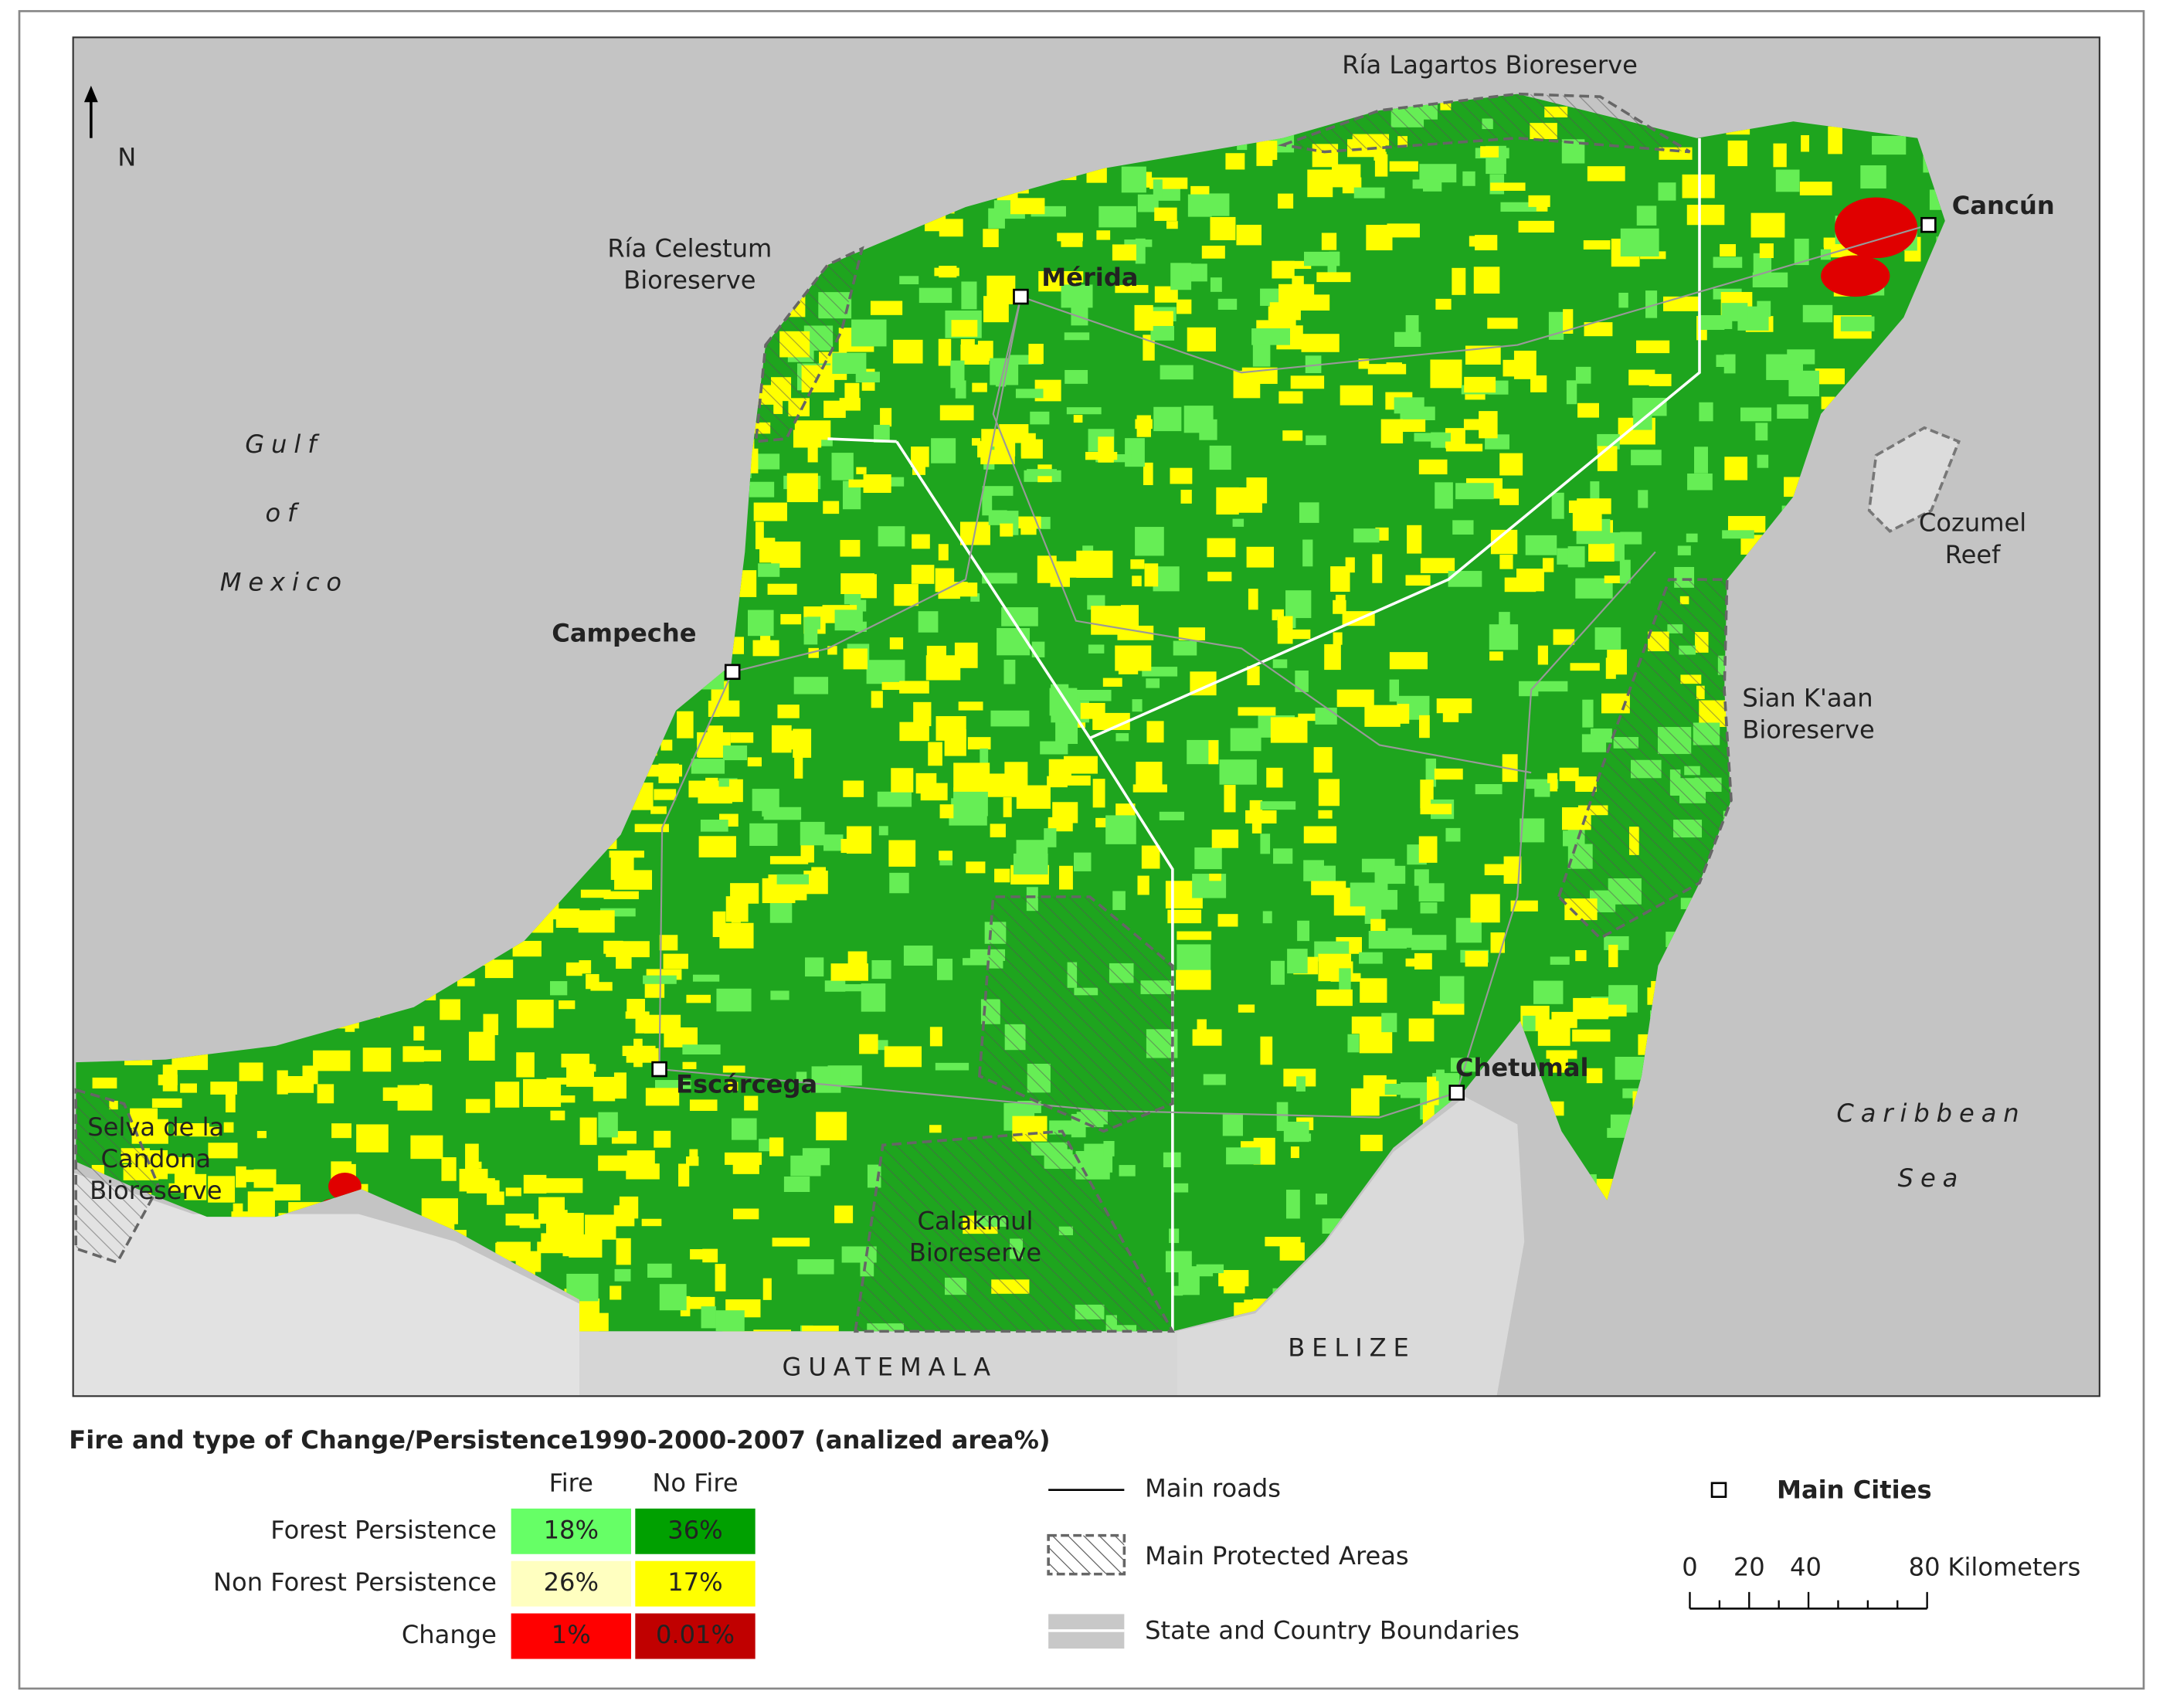  Describe the element at coordinates (1806, 1567) in the screenshot. I see `scale-label: 40` at that location.